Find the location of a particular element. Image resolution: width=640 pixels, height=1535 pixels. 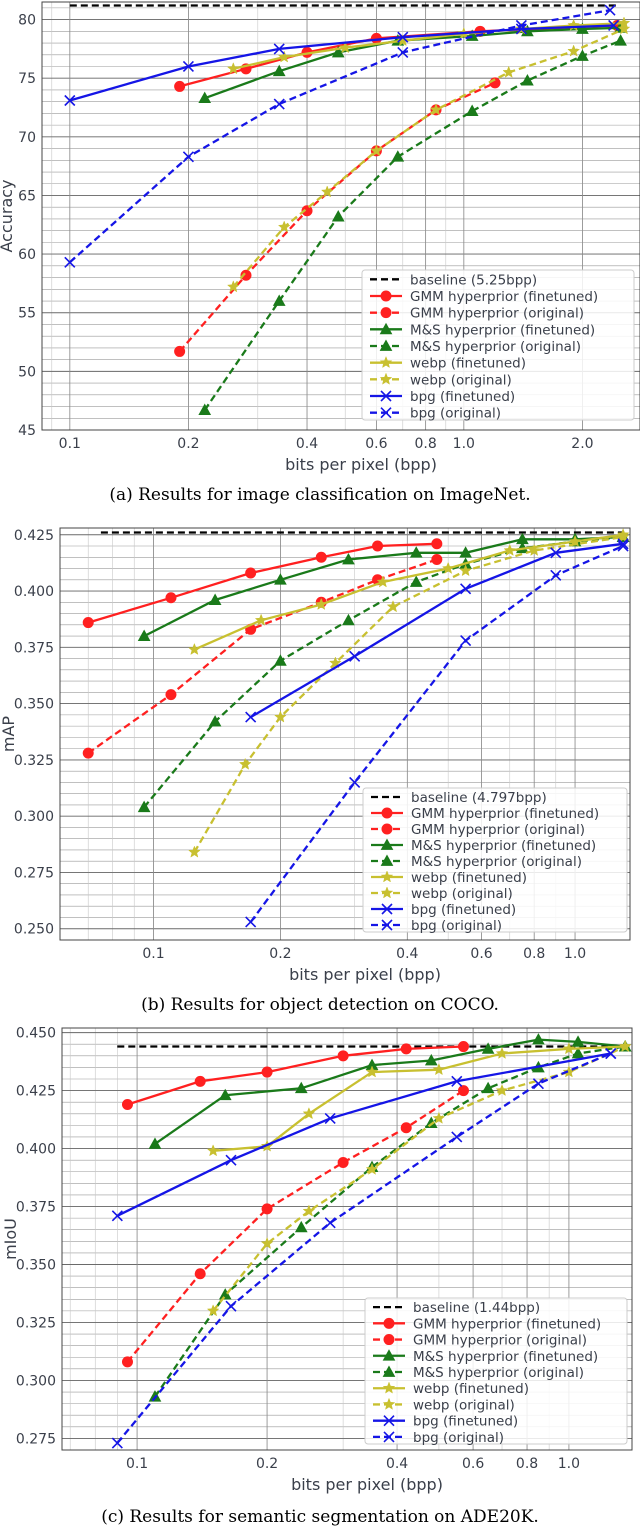

legend-box is located at coordinates (498, 345).